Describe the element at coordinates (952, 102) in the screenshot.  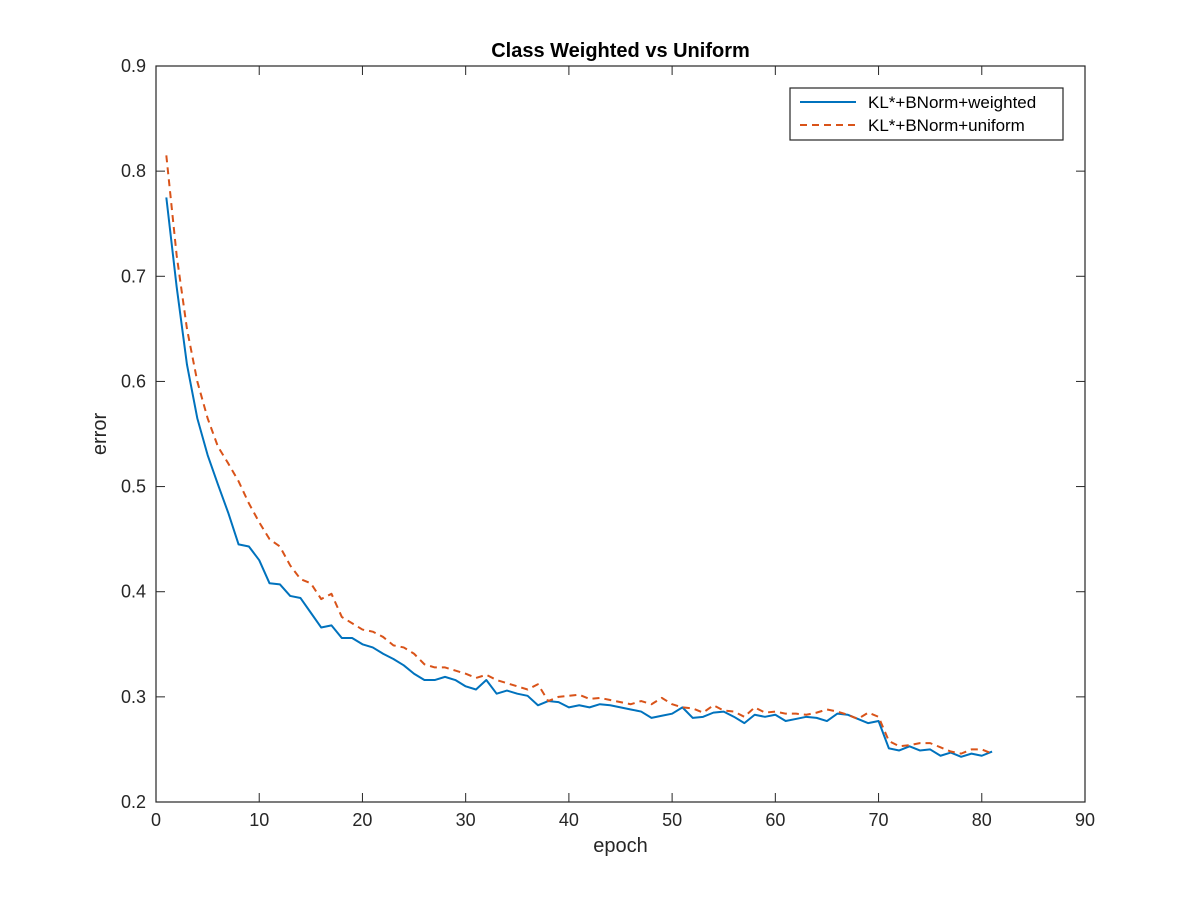
I see `legend-label-weighted: KL*+BNorm+weighted` at that location.